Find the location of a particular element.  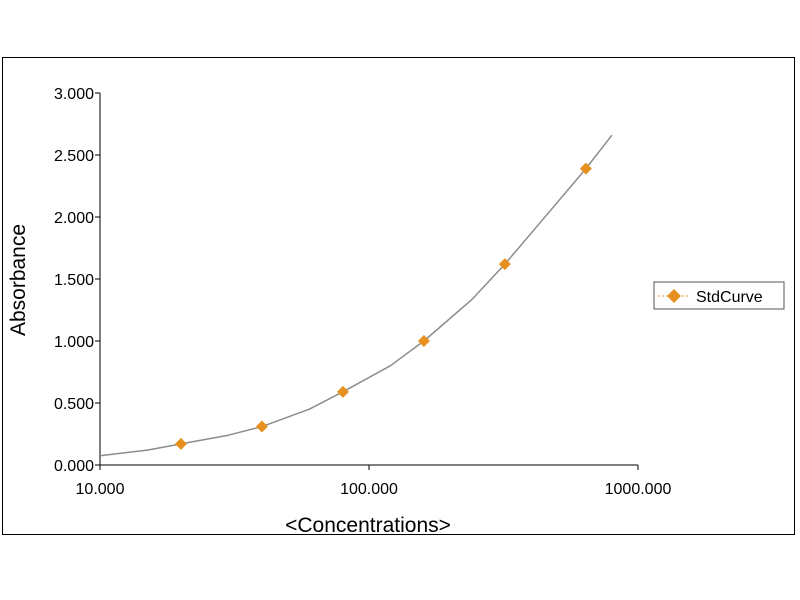

x-tick-label: 10.000 is located at coordinates (100, 489).